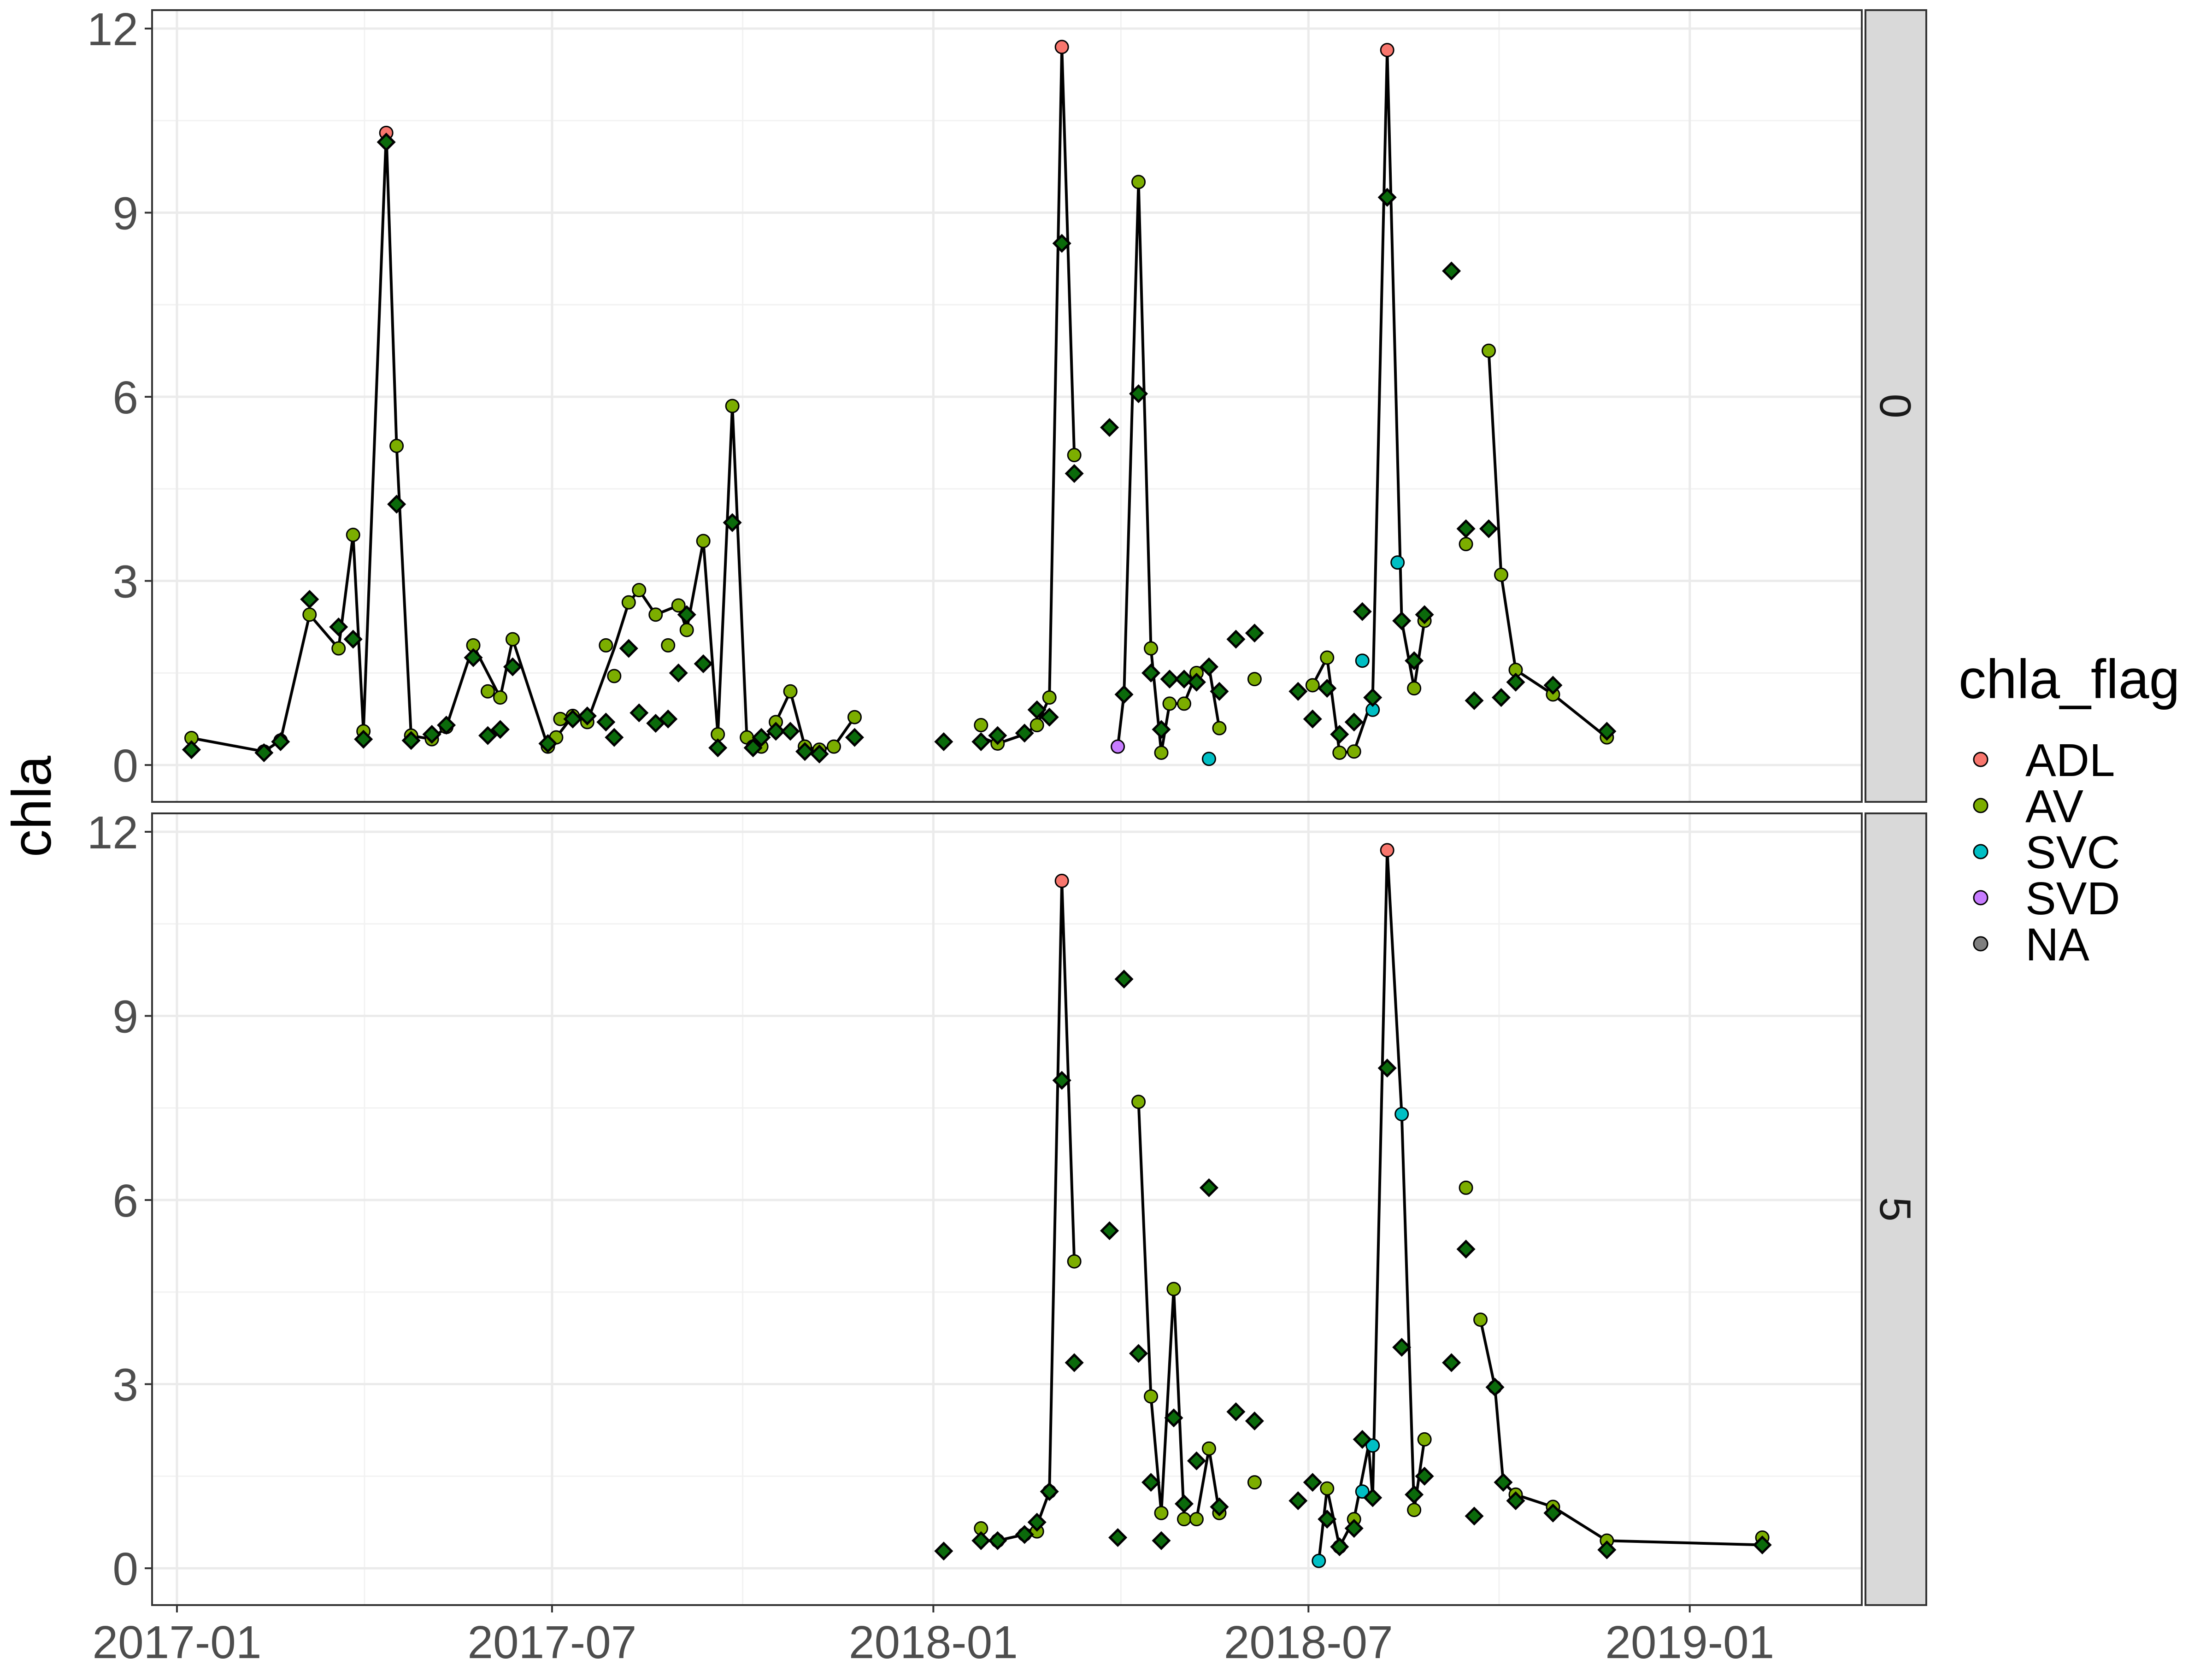 This screenshot has height=1659, width=2212. Describe the element at coordinates (2070, 760) in the screenshot. I see `legend-label: ADL` at that location.